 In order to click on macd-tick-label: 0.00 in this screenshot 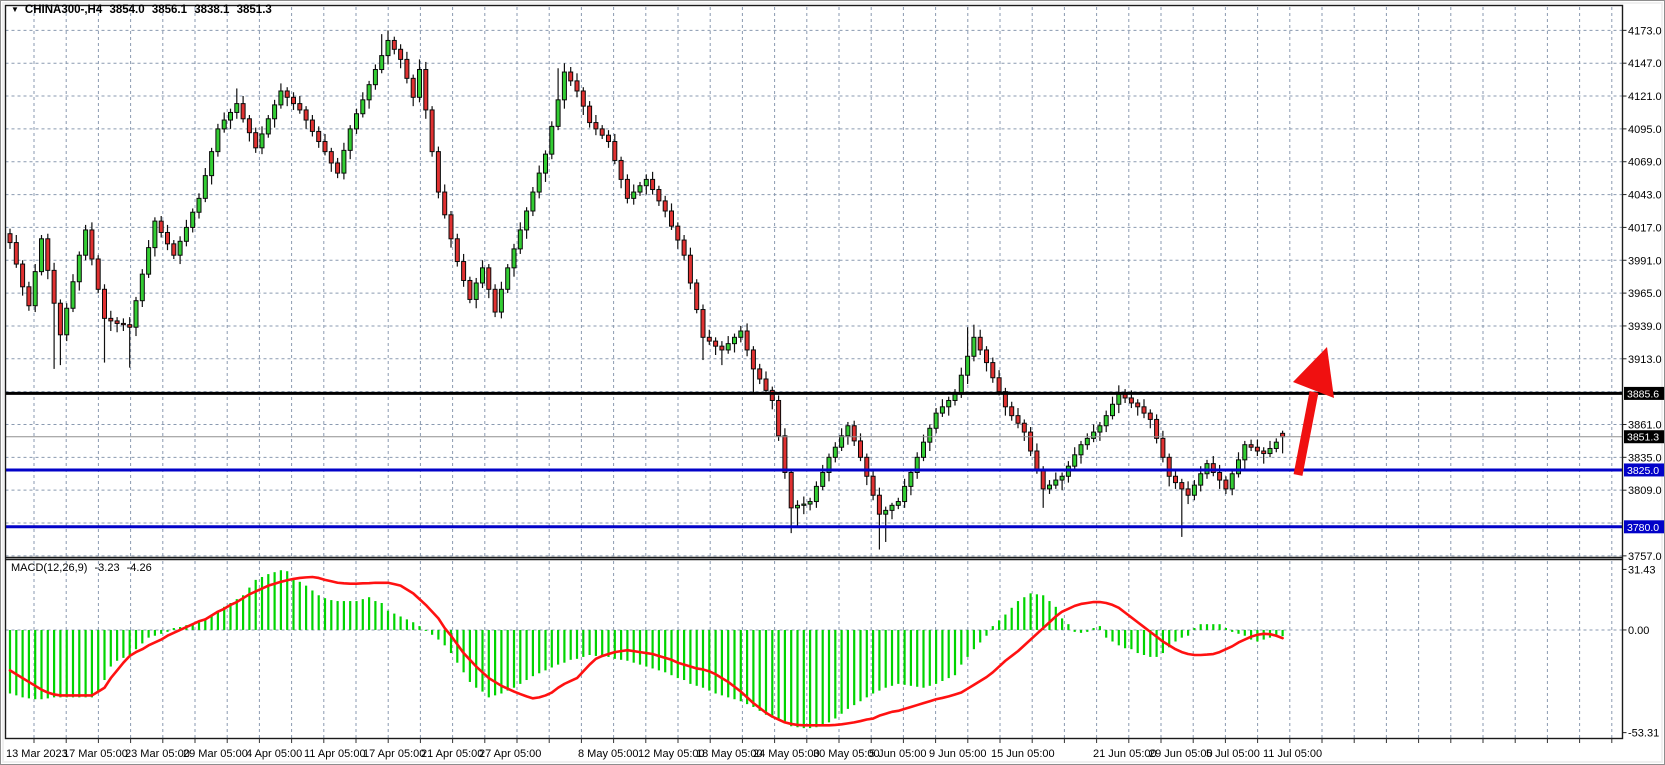, I will do `click(1638, 631)`.